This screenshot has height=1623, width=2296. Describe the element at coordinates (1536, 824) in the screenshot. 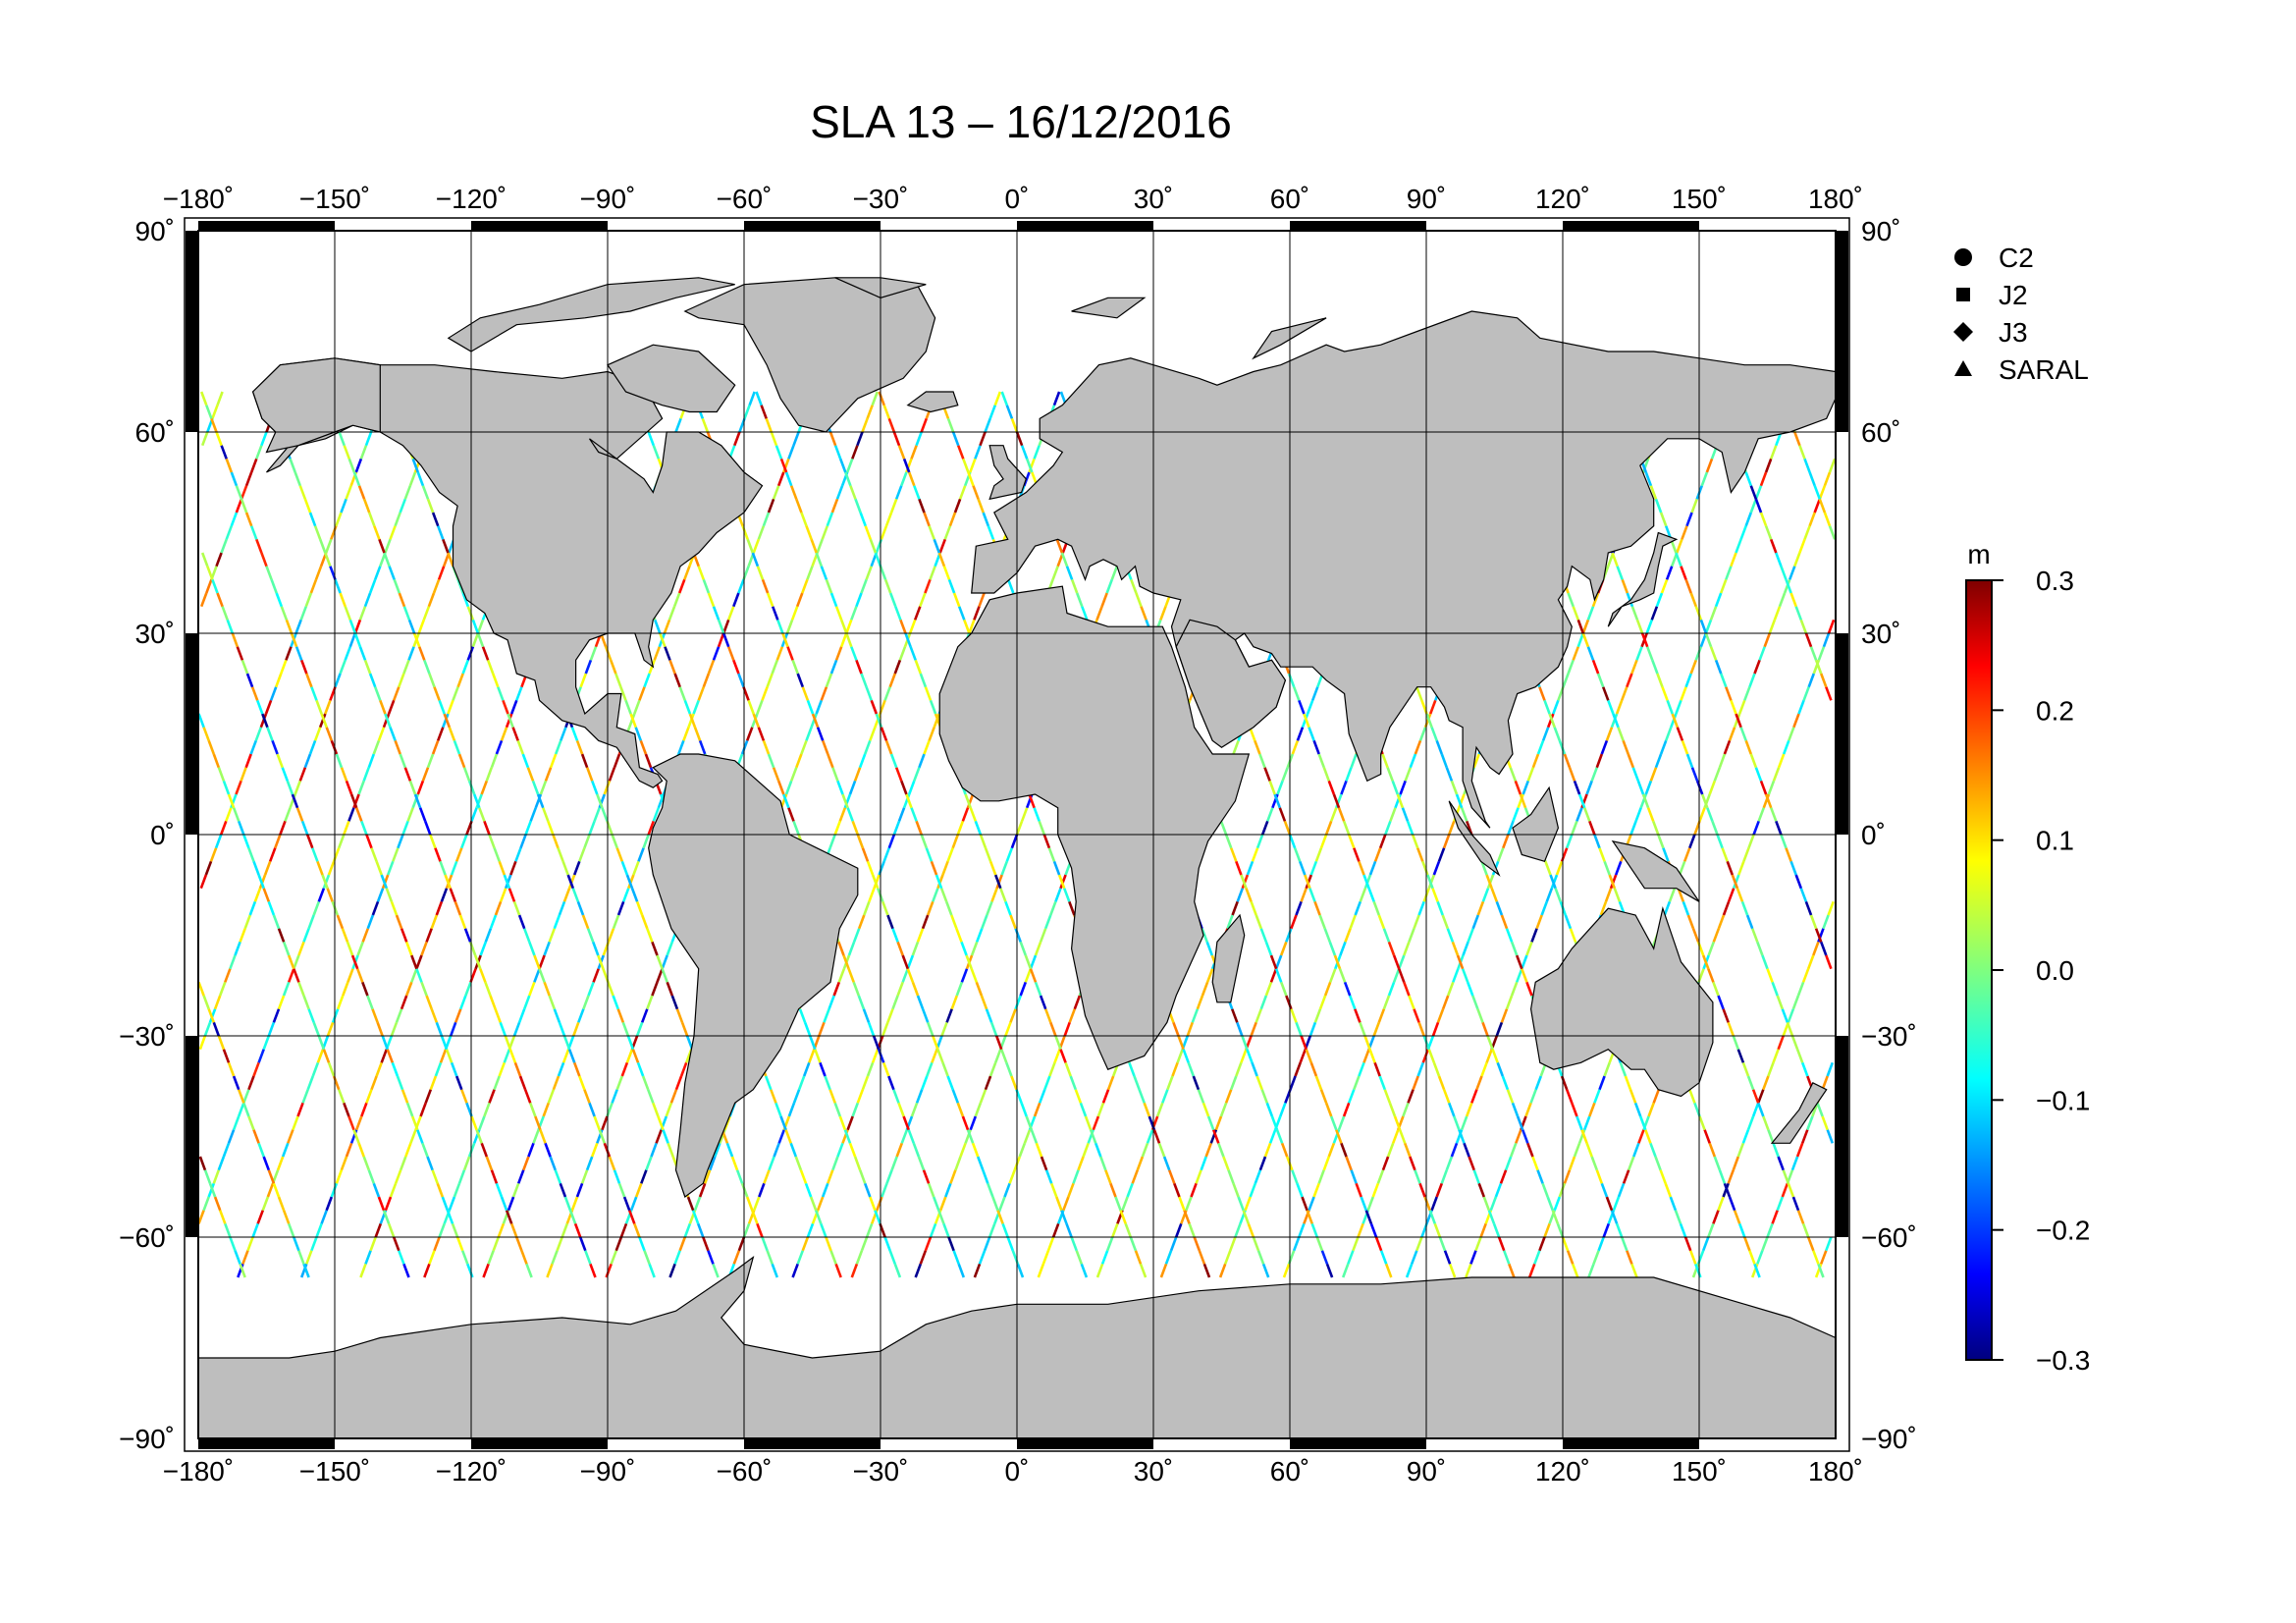

I see `land-borneo` at that location.